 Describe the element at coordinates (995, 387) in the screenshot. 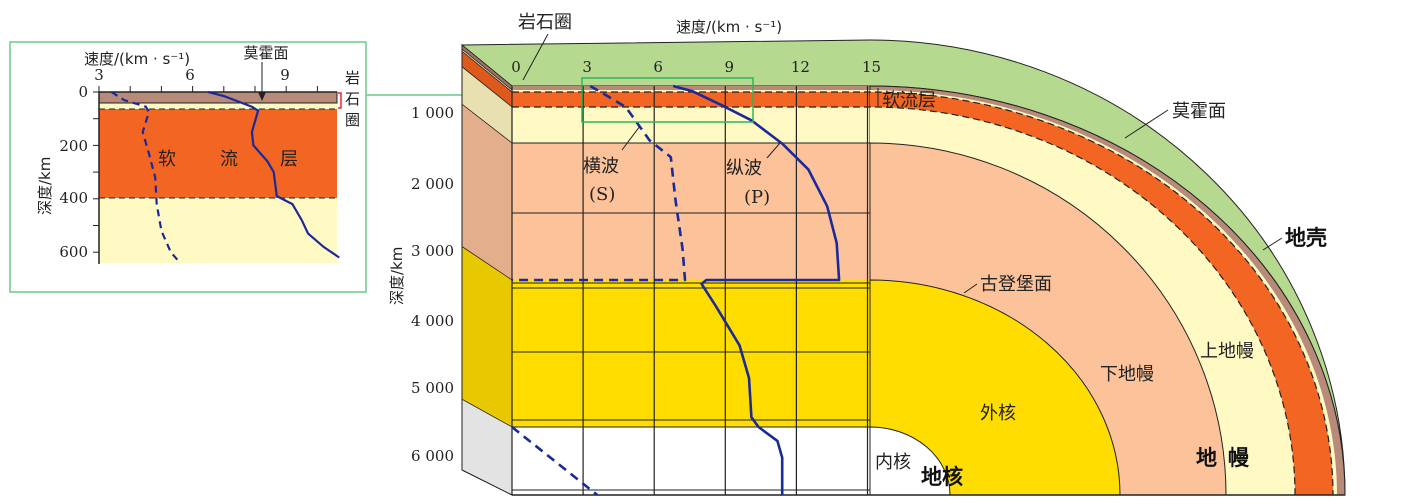

I see `outer-core-arc` at that location.